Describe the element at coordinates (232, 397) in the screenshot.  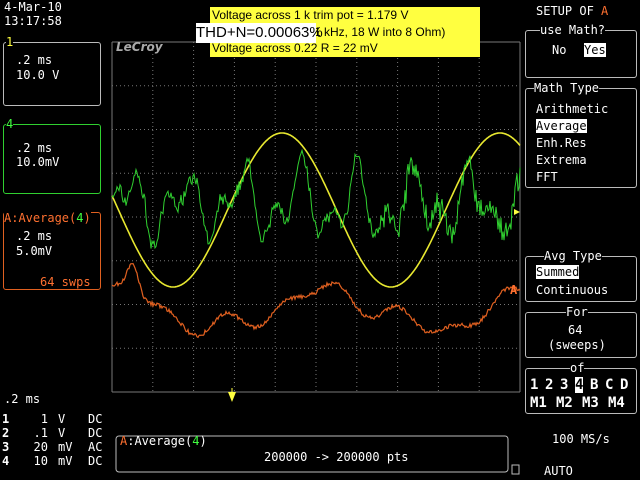
I see `trigger-pos` at that location.